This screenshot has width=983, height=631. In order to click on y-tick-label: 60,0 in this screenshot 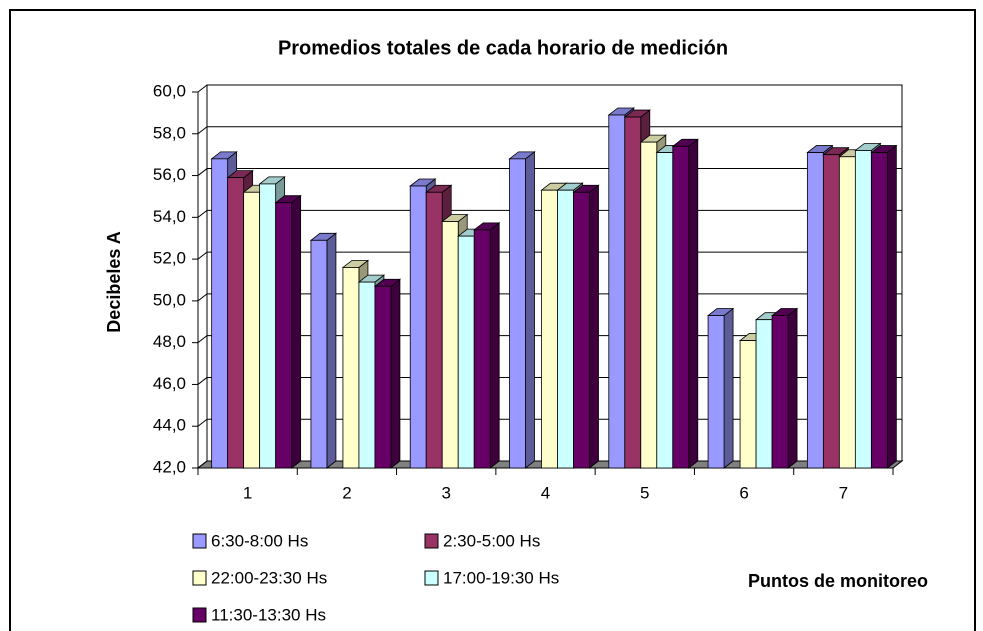, I will do `click(169, 90)`.